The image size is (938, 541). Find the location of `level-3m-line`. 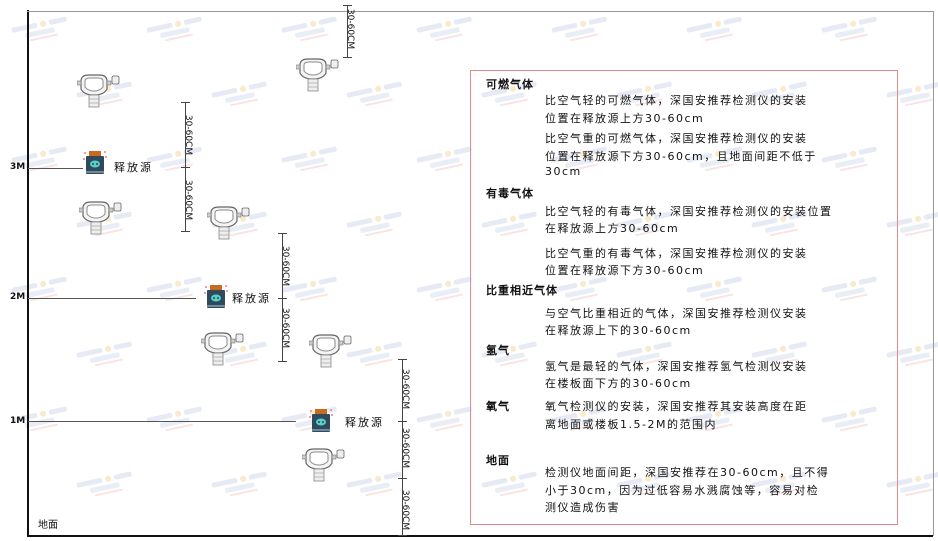

level-3m-line is located at coordinates (55, 168).